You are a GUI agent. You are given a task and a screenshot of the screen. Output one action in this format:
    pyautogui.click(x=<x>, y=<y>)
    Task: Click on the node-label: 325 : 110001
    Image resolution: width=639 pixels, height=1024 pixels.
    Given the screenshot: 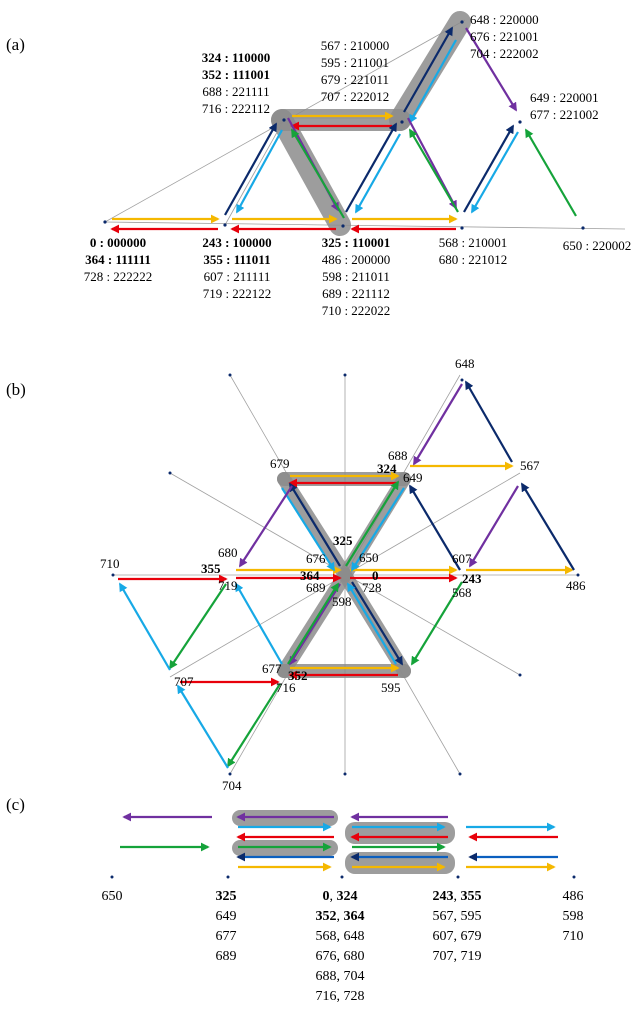 What is the action you would take?
    pyautogui.click(x=356, y=242)
    